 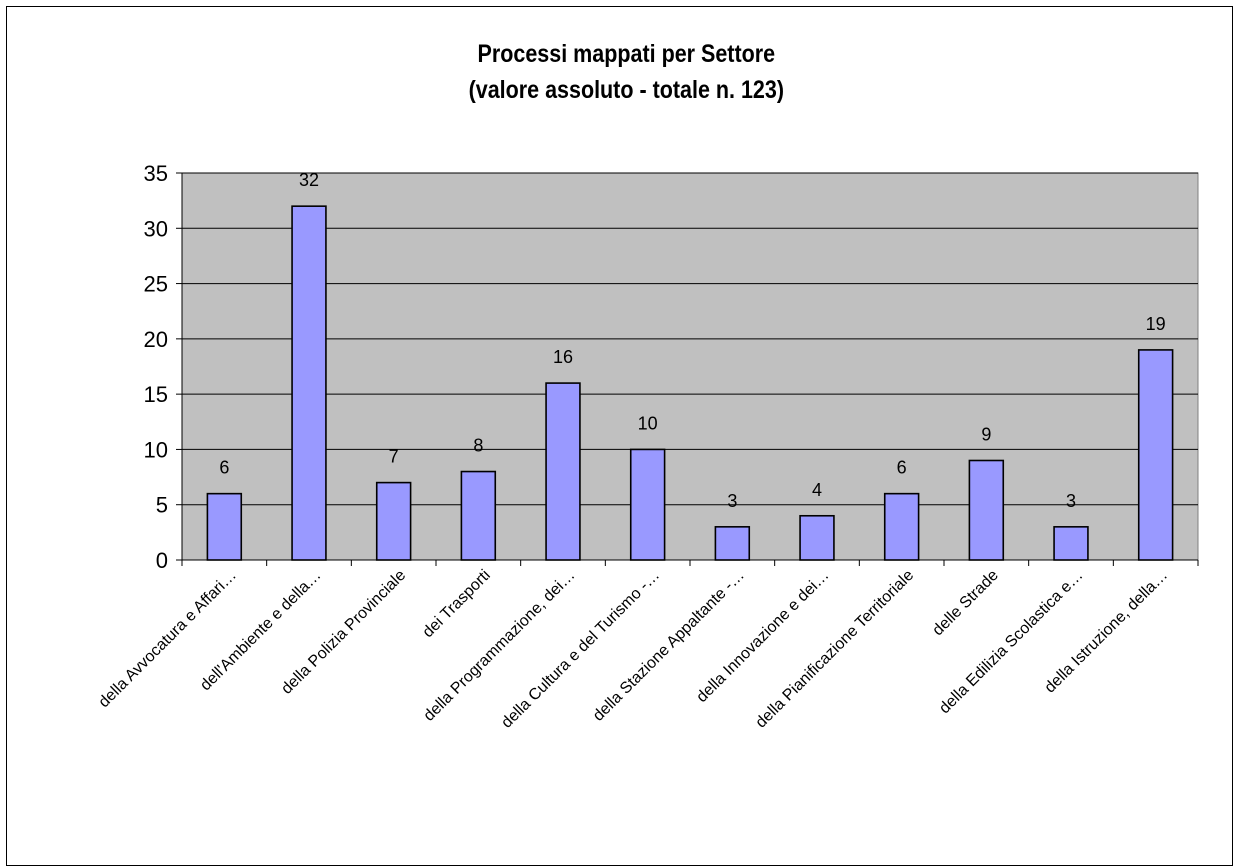 What do you see at coordinates (817, 490) in the screenshot?
I see `data-label: 4` at bounding box center [817, 490].